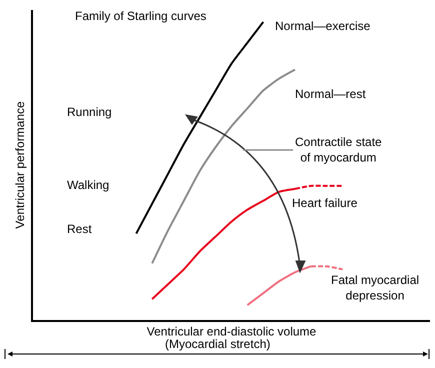  I want to click on chart-title: Family of Starling curves, so click(140, 16).